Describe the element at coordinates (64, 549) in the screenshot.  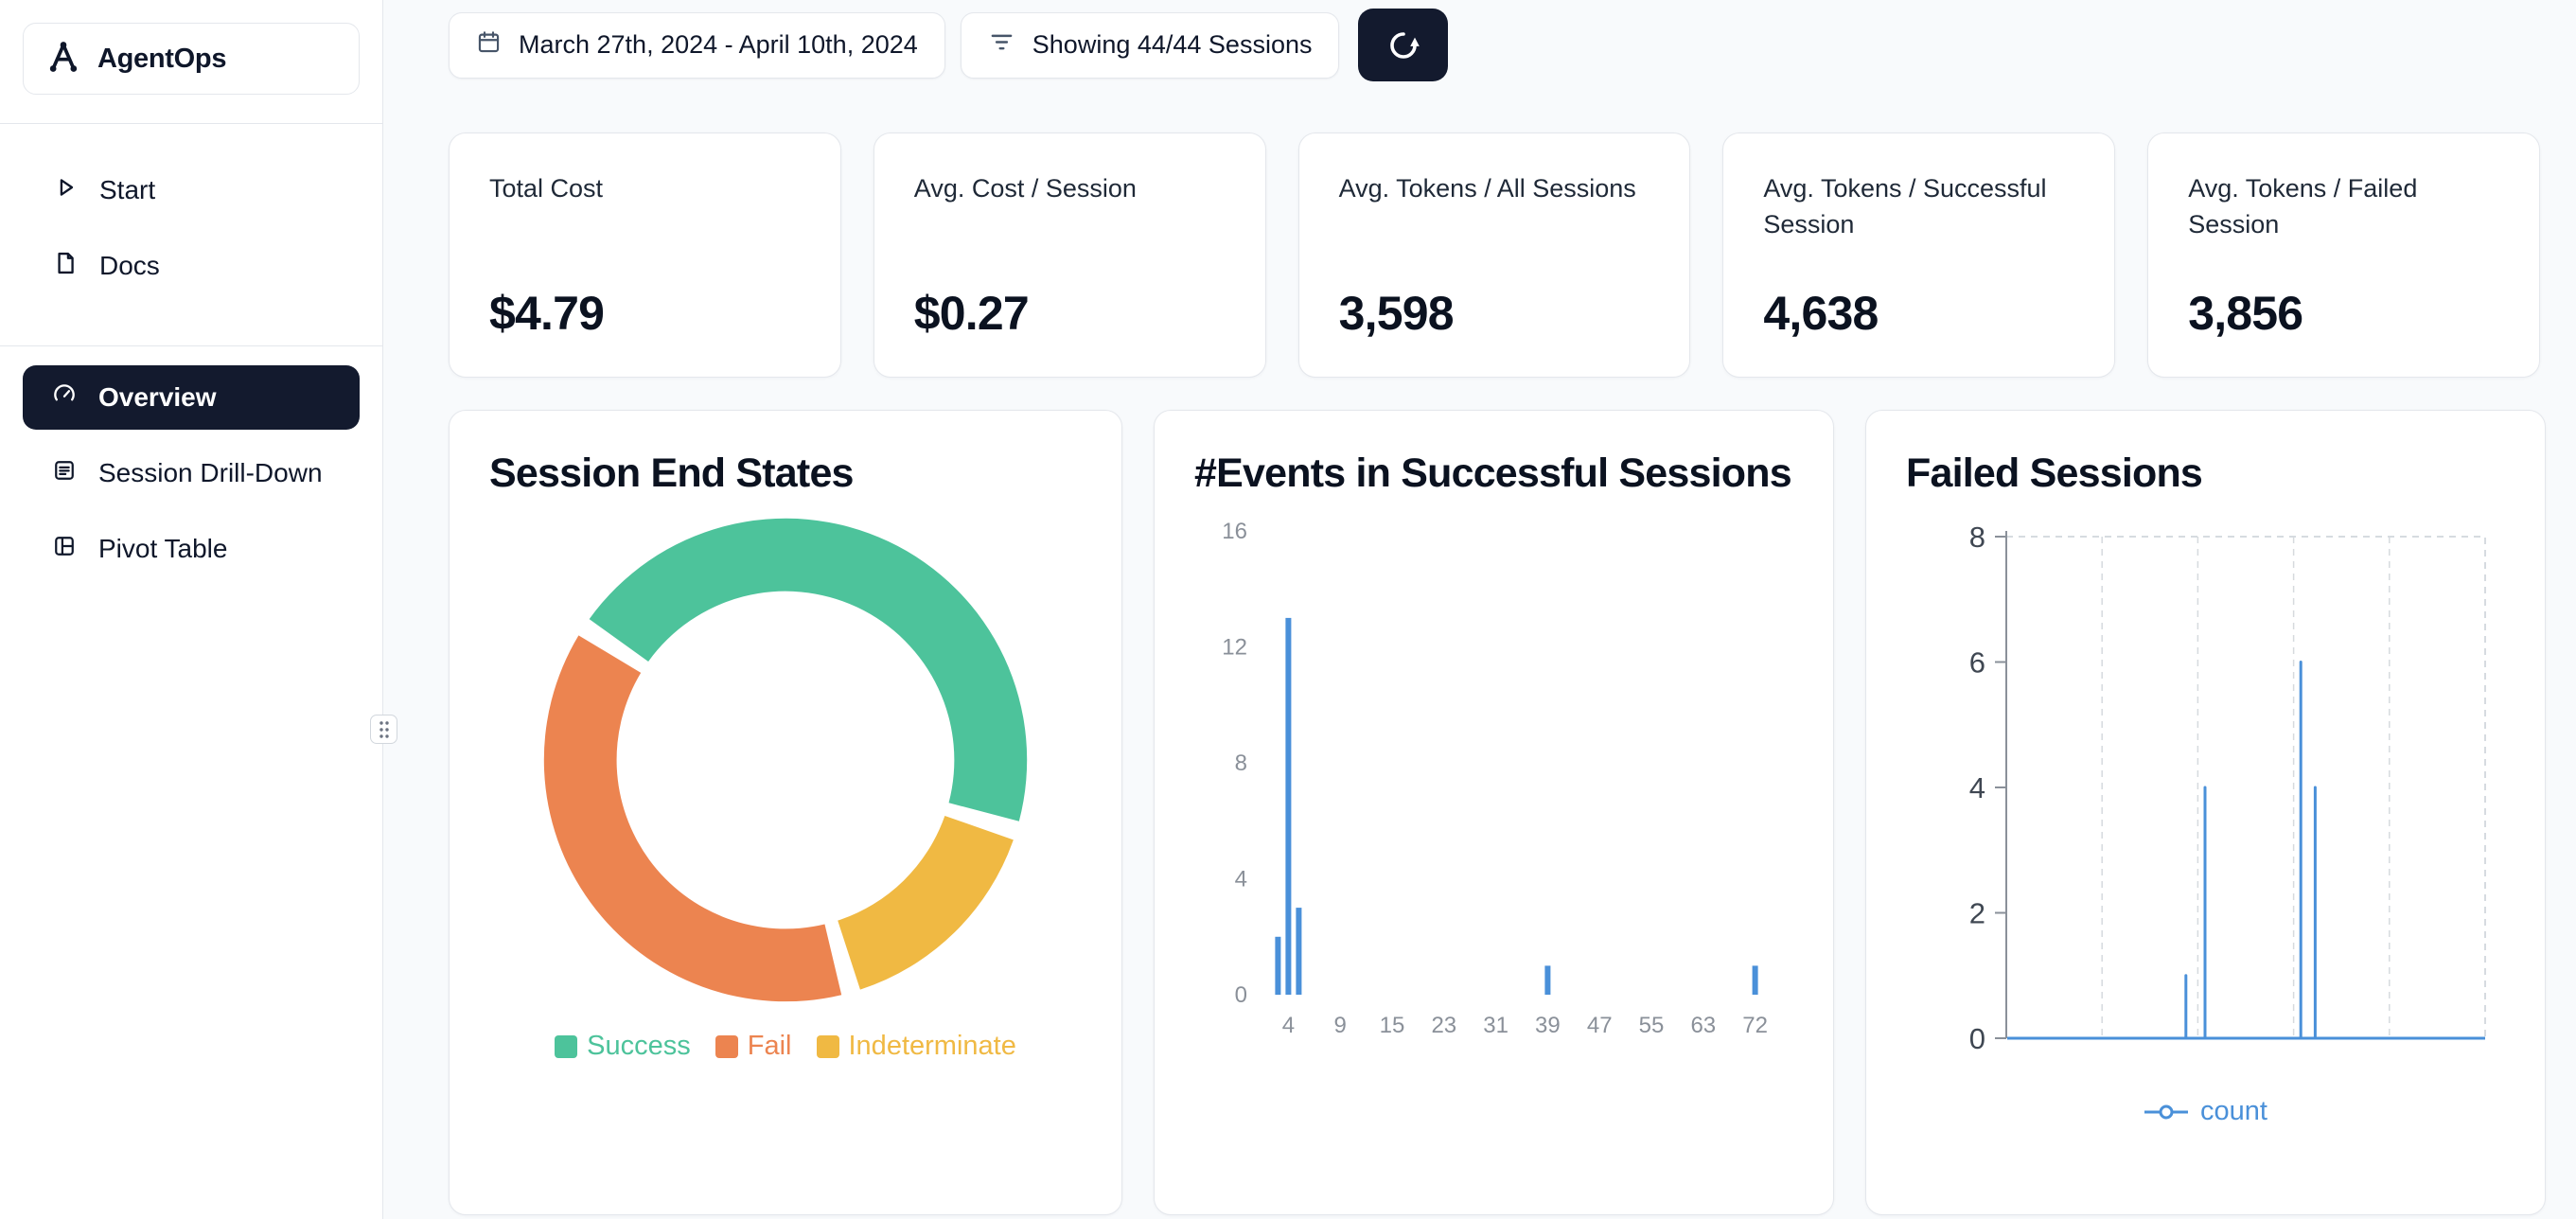
I see `table-icon` at that location.